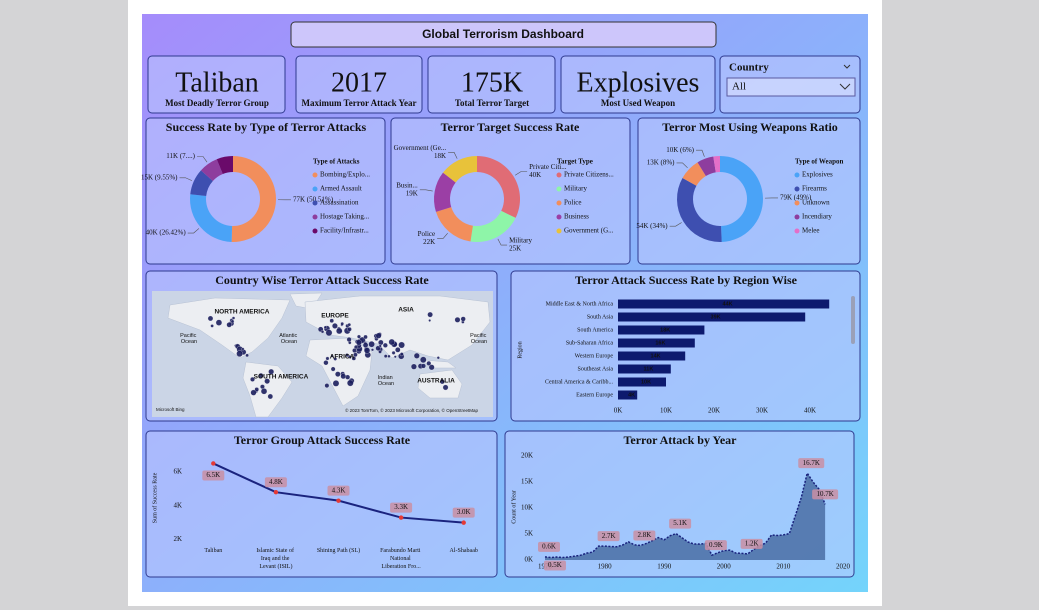 The image size is (1039, 610). What do you see at coordinates (177, 539) in the screenshot?
I see `y-tick-label: 2K` at bounding box center [177, 539].